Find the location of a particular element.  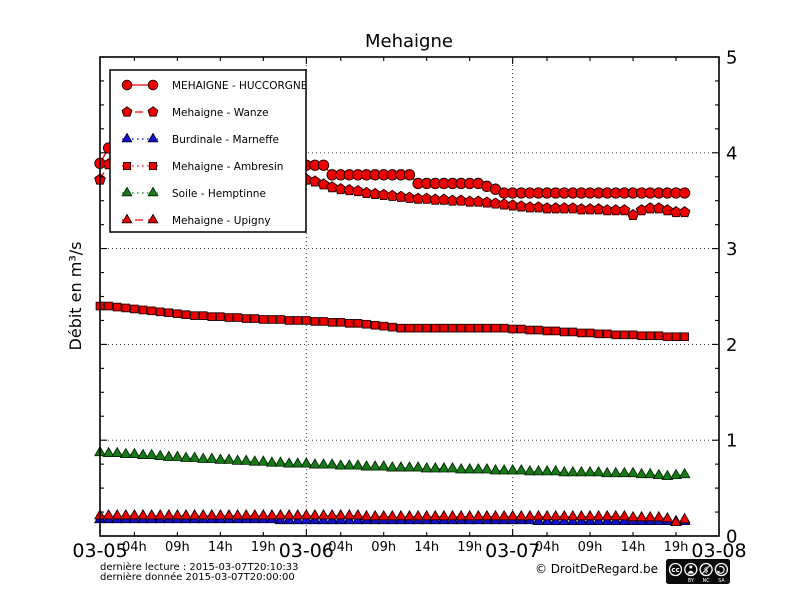

y-tick-label: 2 is located at coordinates (731, 345).